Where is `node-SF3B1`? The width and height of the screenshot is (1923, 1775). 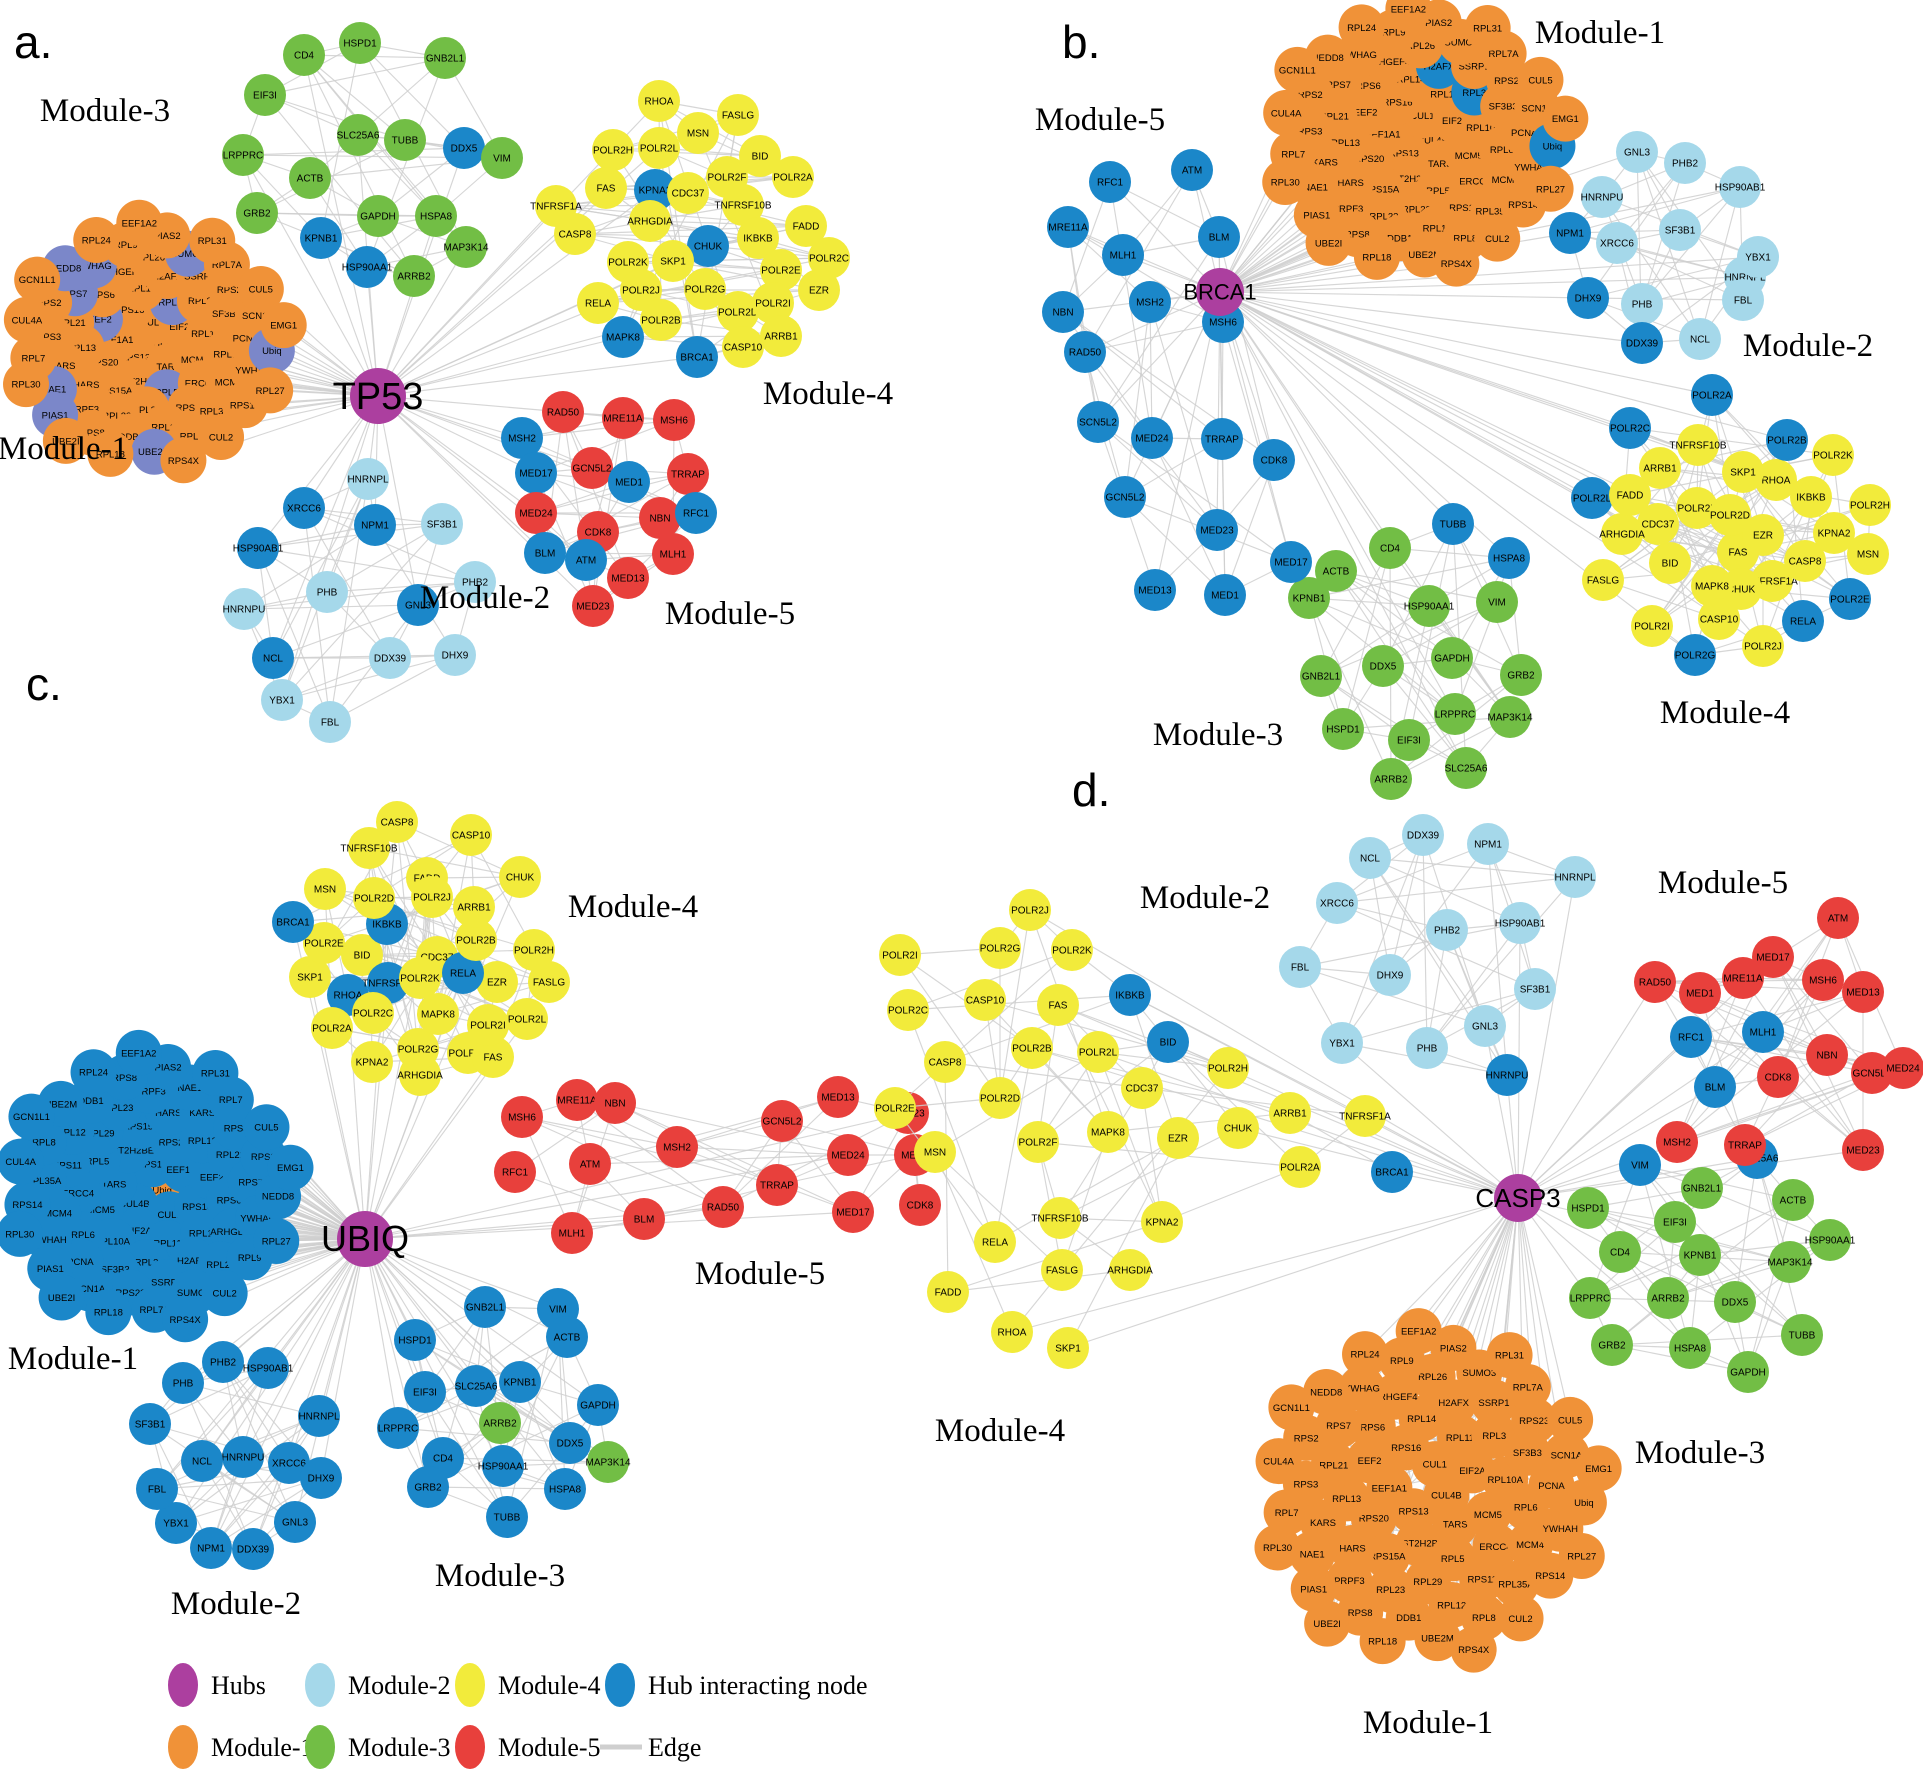 node-SF3B1 is located at coordinates (150, 1424).